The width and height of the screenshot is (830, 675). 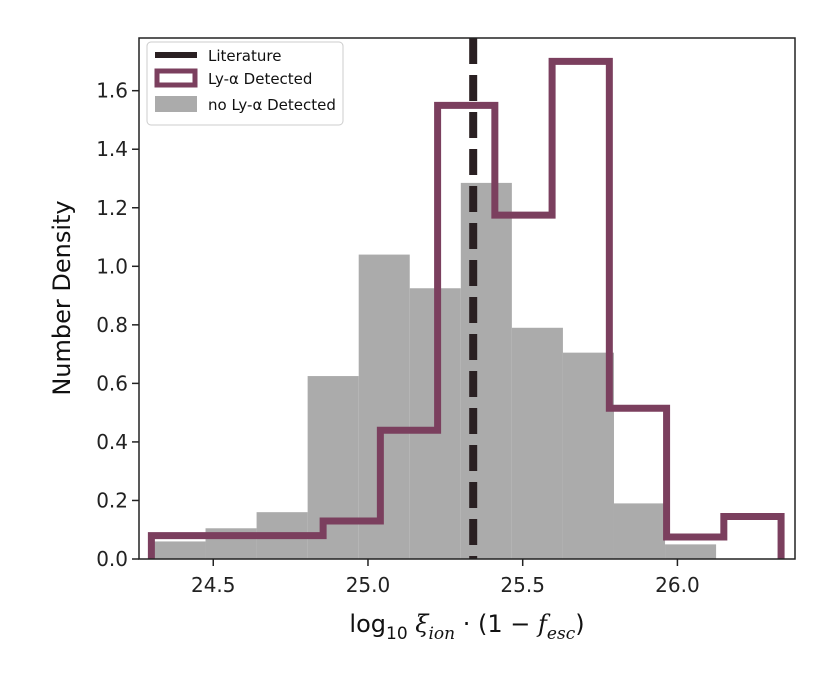 I want to click on legend-lya-swatch, so click(x=176, y=78).